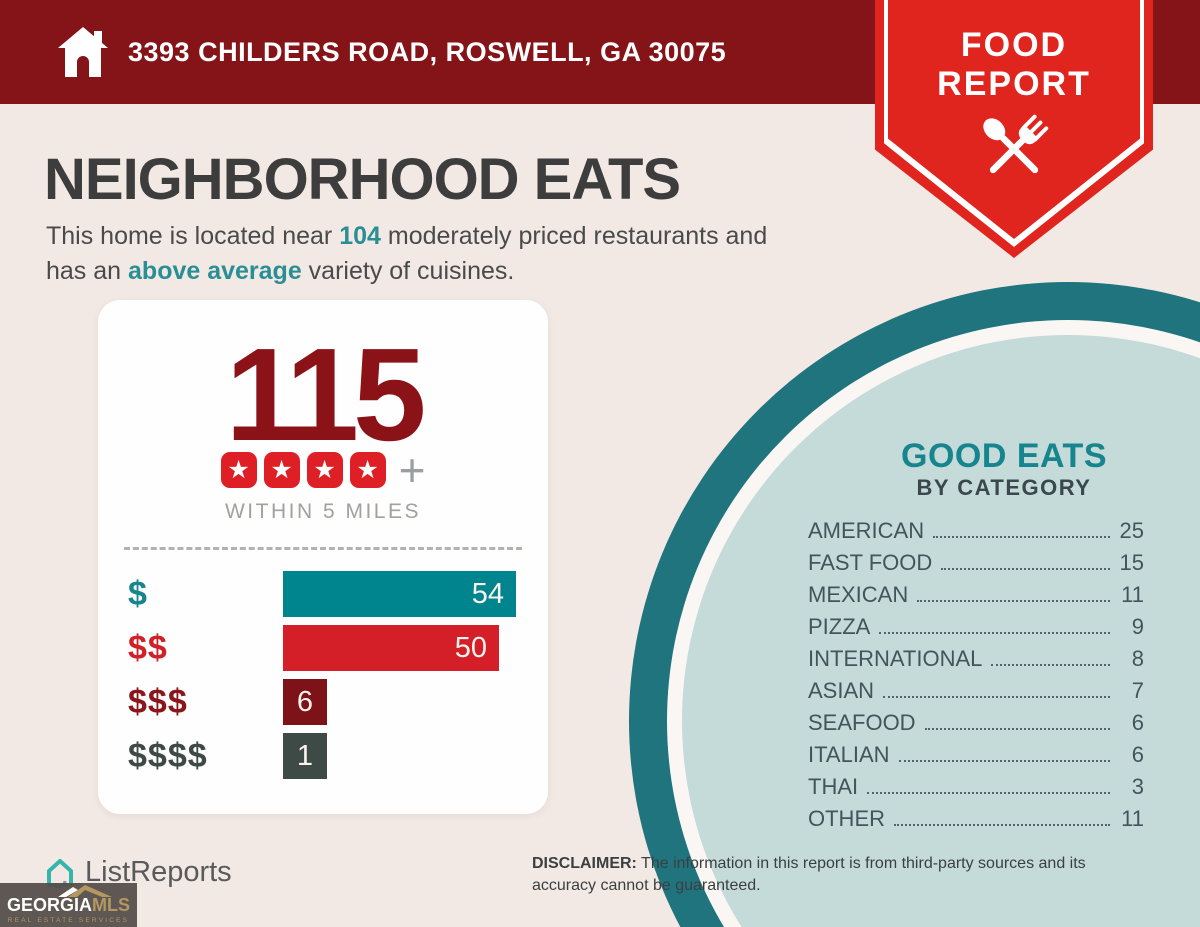 This screenshot has height=927, width=1200. Describe the element at coordinates (399, 756) in the screenshot. I see `bar-track: 1` at that location.